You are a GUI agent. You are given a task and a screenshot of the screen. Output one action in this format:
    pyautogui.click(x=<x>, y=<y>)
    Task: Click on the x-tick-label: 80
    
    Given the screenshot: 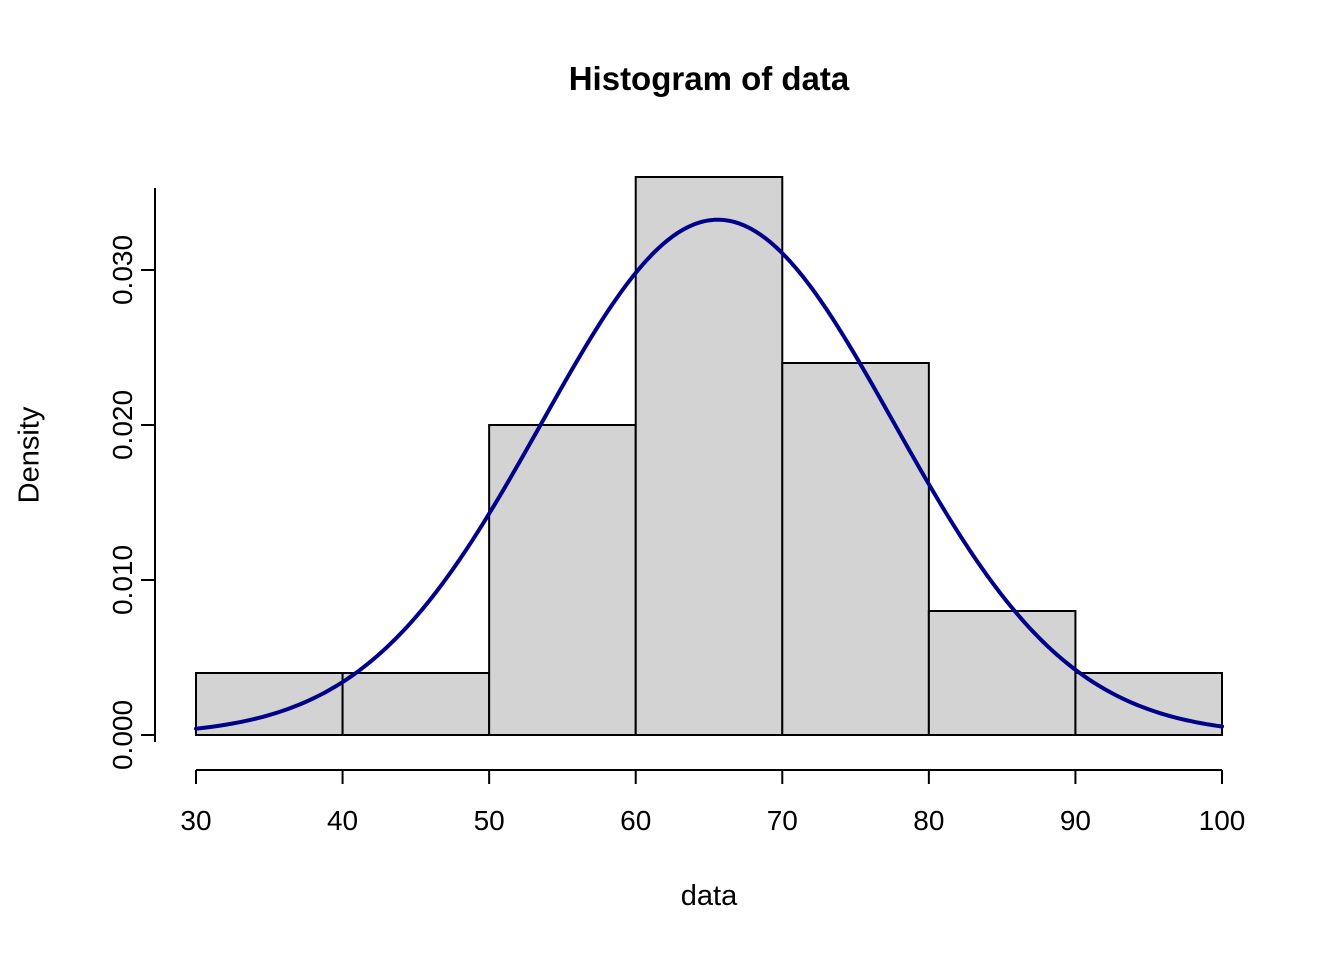 What is the action you would take?
    pyautogui.click(x=928, y=820)
    